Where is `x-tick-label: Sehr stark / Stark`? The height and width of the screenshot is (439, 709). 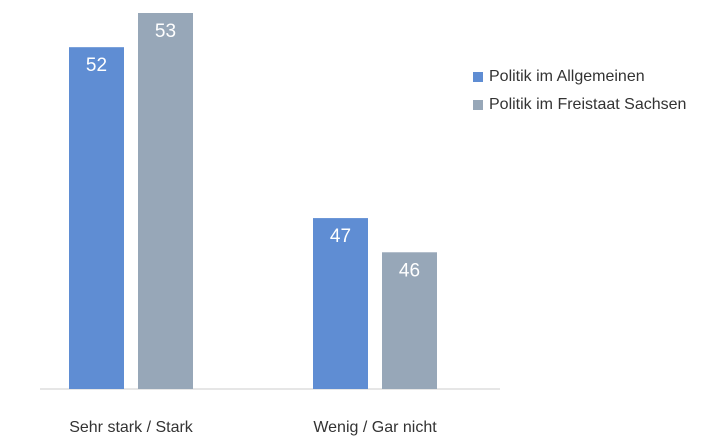
x-tick-label: Sehr stark / Stark is located at coordinates (131, 427).